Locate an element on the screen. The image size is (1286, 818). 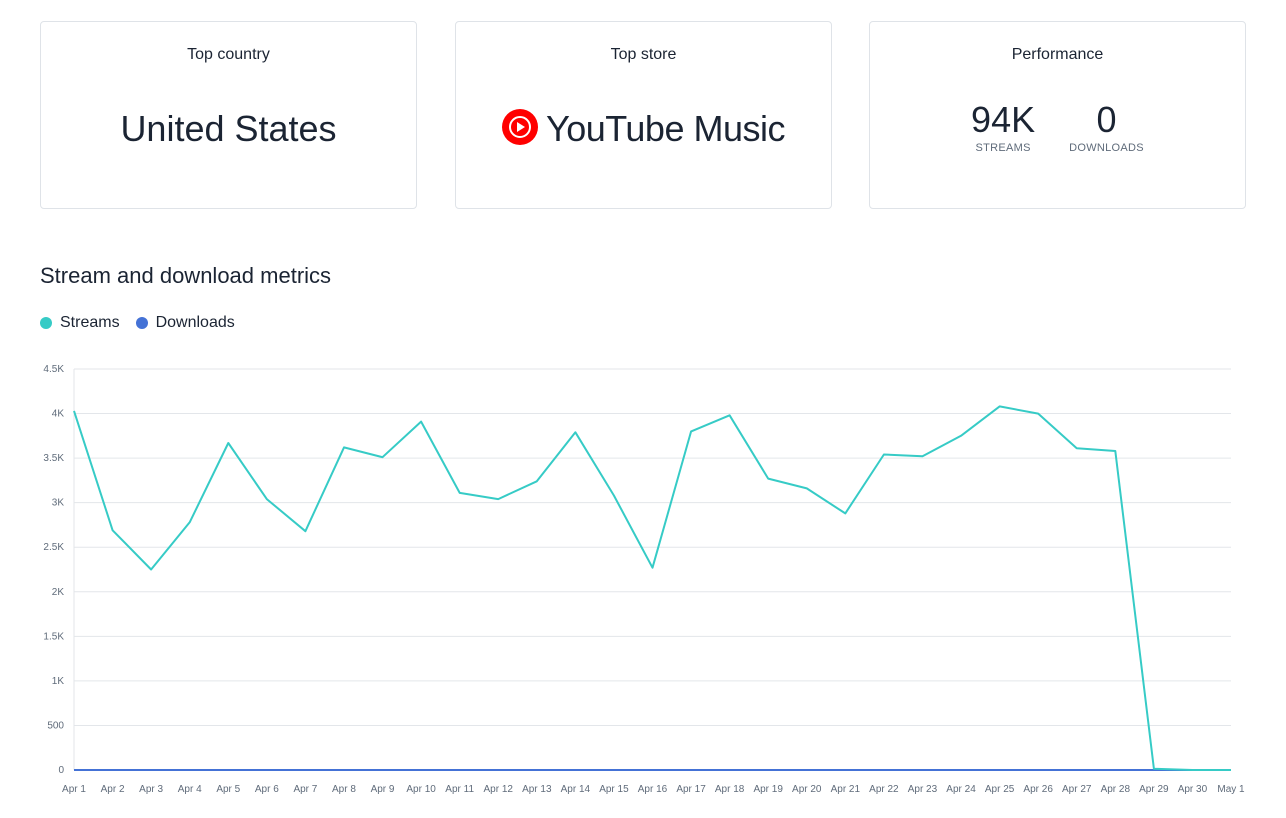
x-tick-label: Apr 27 is located at coordinates (1077, 789).